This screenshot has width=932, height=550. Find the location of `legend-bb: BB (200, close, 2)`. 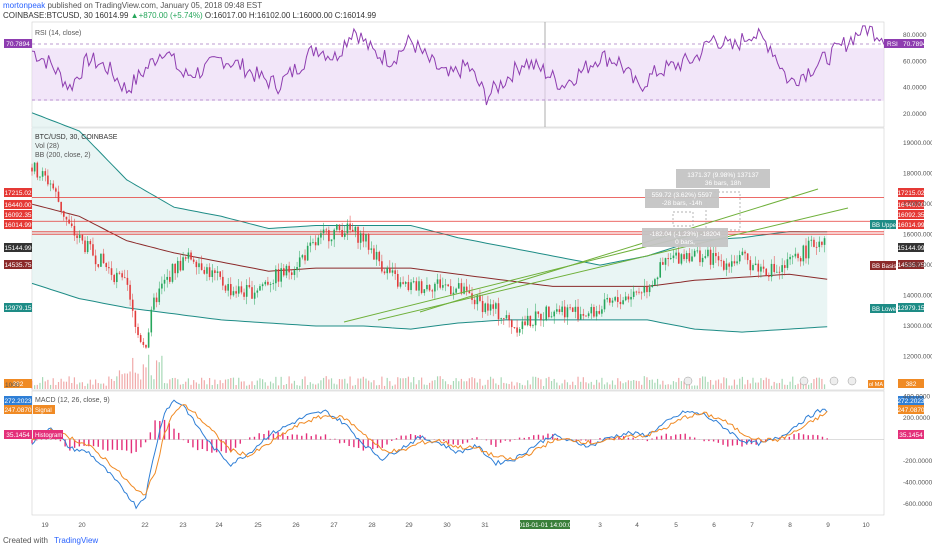

legend-bb: BB (200, close, 2) is located at coordinates (63, 155).